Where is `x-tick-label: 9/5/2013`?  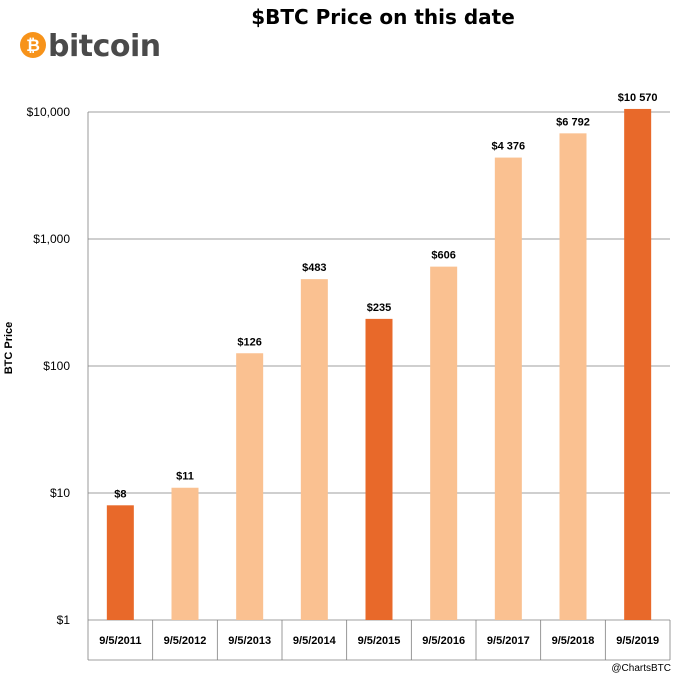 x-tick-label: 9/5/2013 is located at coordinates (249, 641).